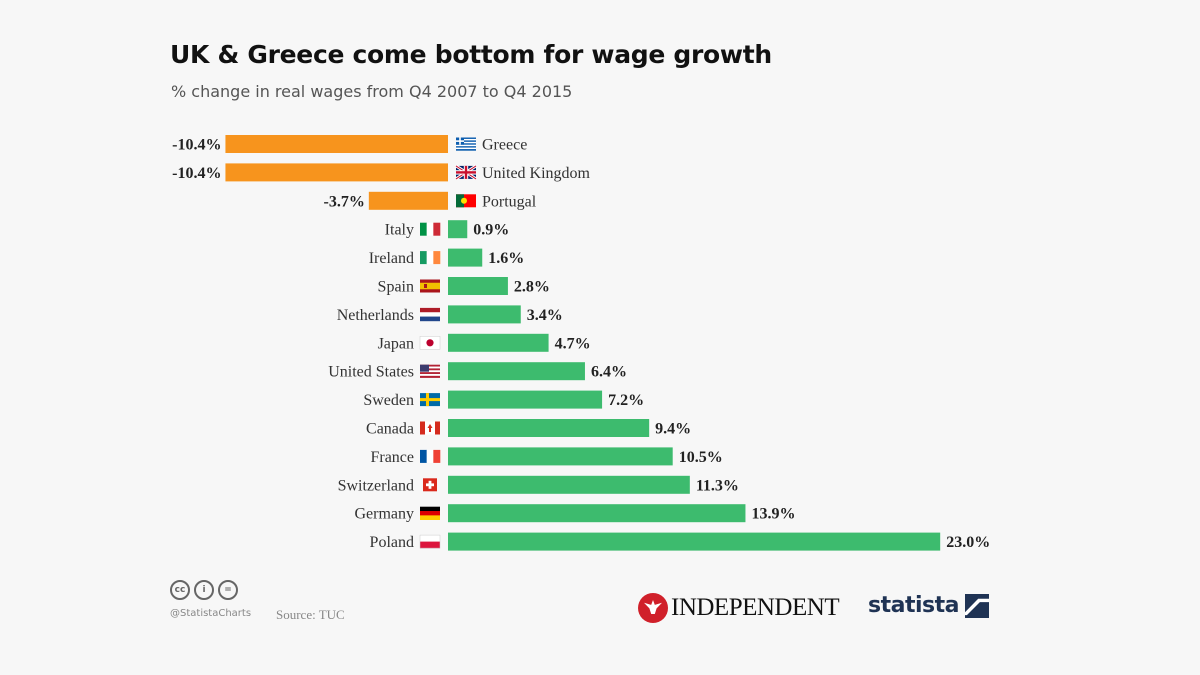 This screenshot has width=1200, height=675. What do you see at coordinates (755, 607) in the screenshot?
I see `independent-wordmark: INDEPENDENT` at bounding box center [755, 607].